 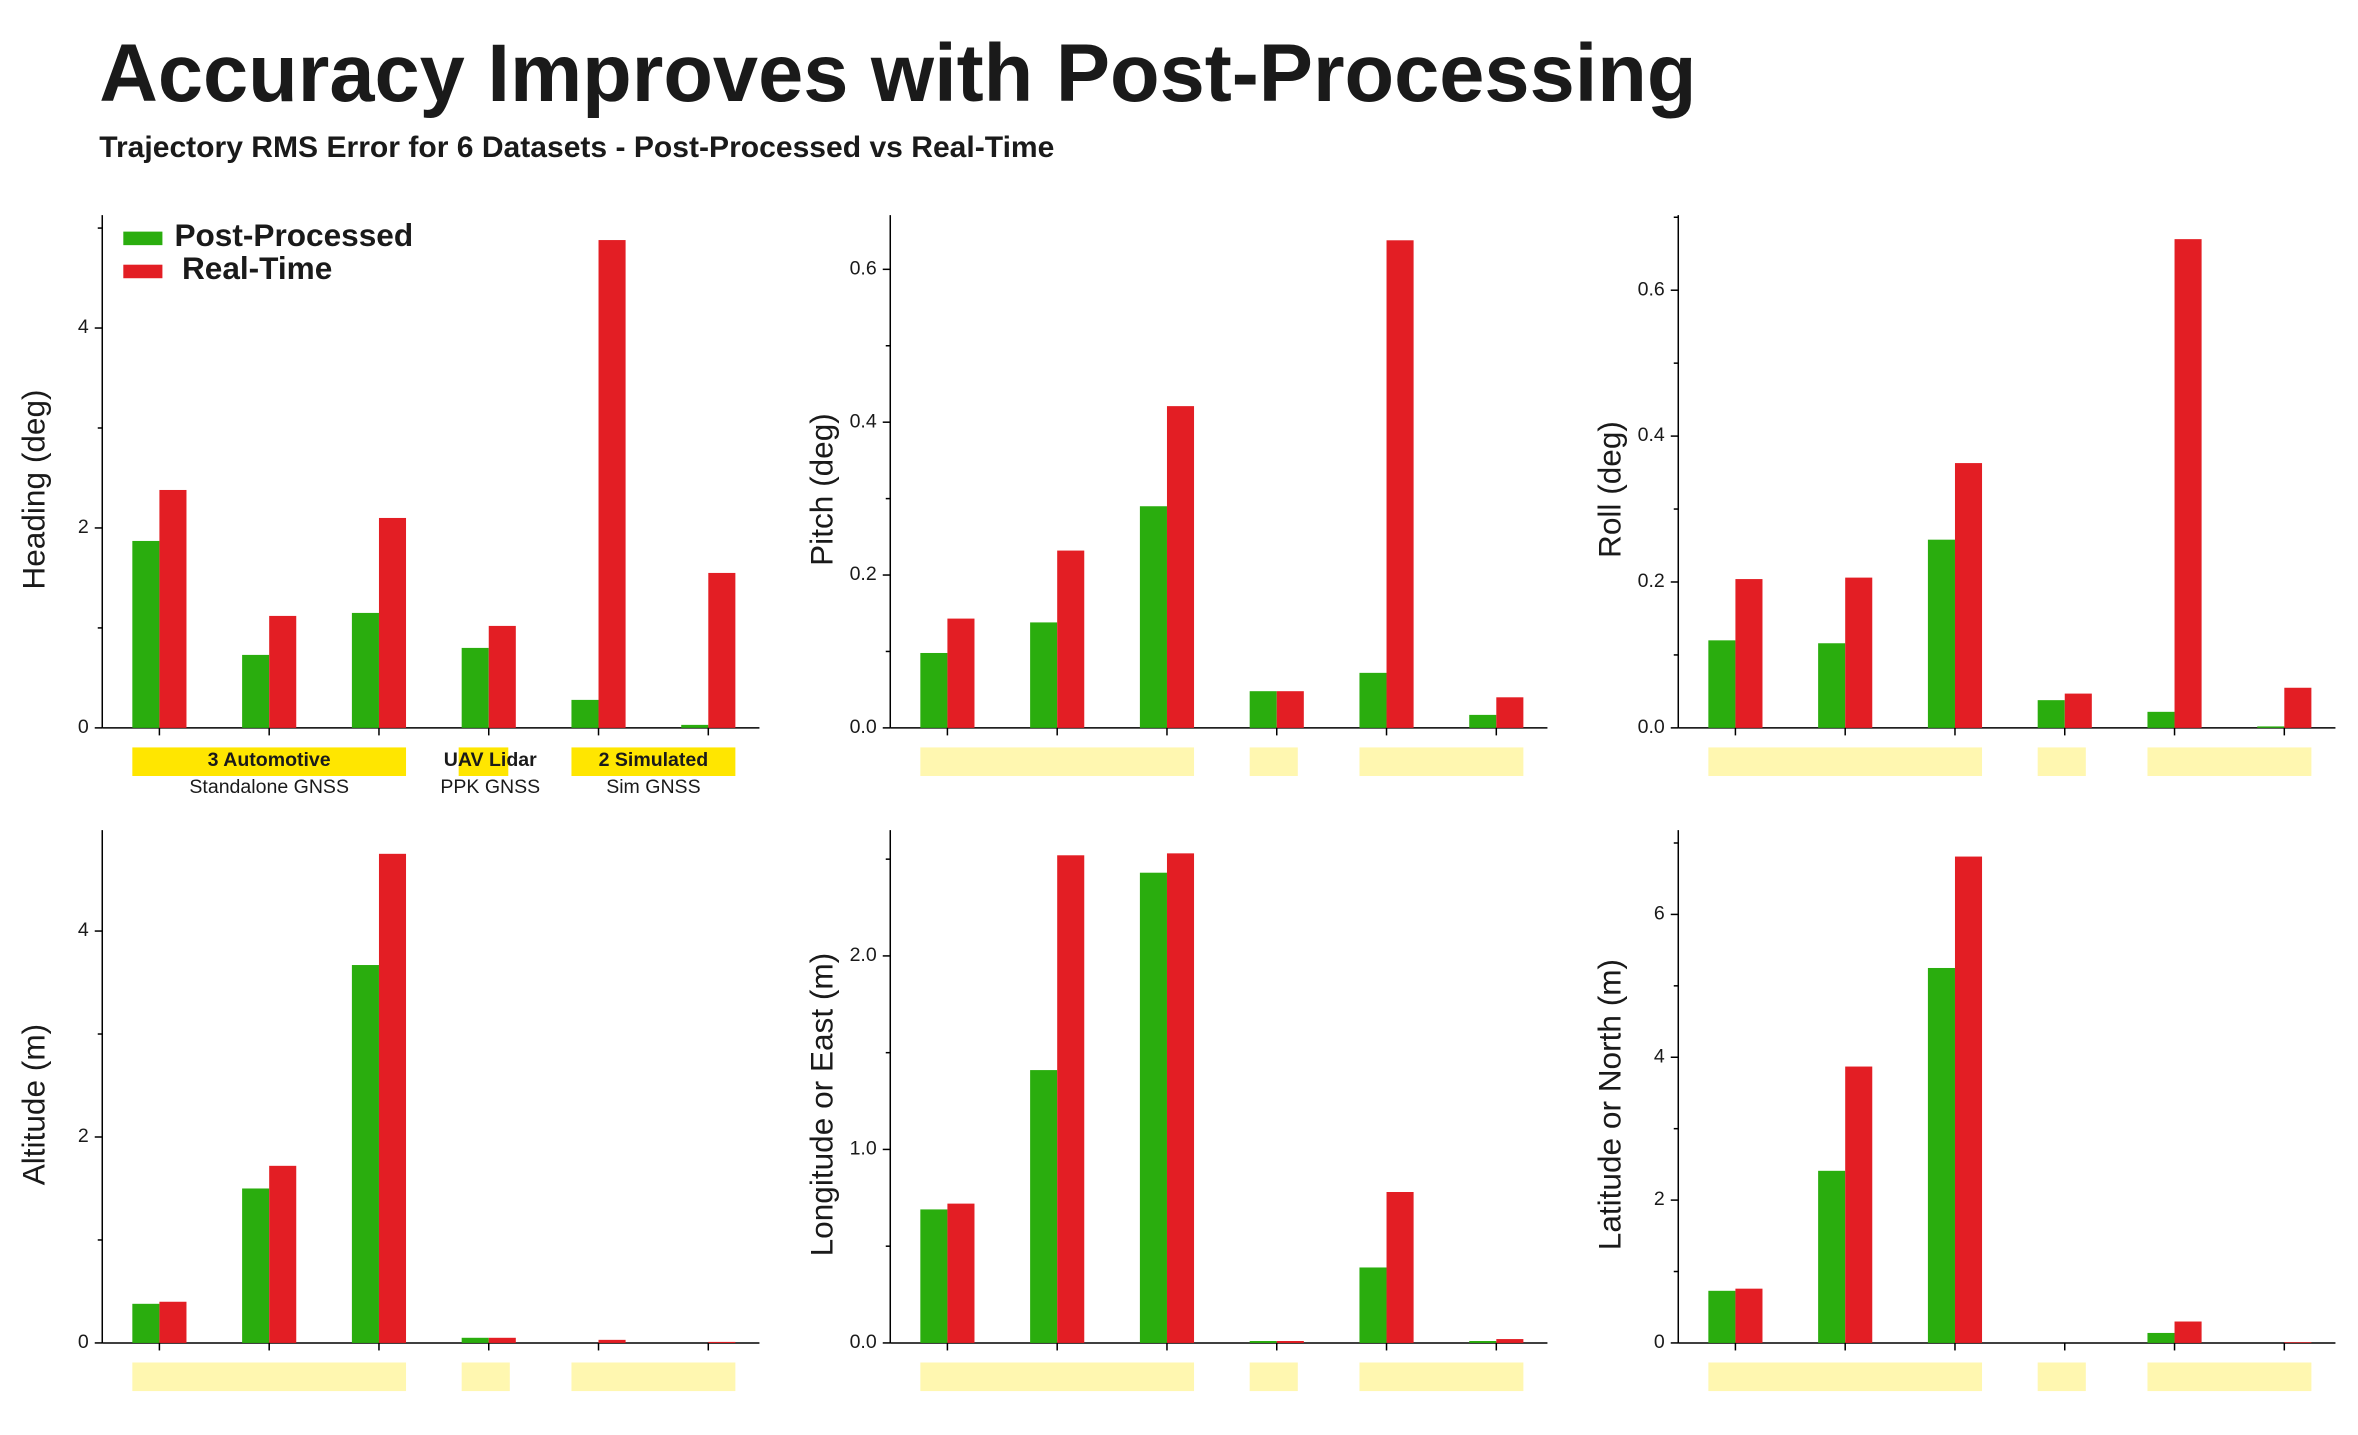 What do you see at coordinates (863, 955) in the screenshot?
I see `y-tick-label: 2.0` at bounding box center [863, 955].